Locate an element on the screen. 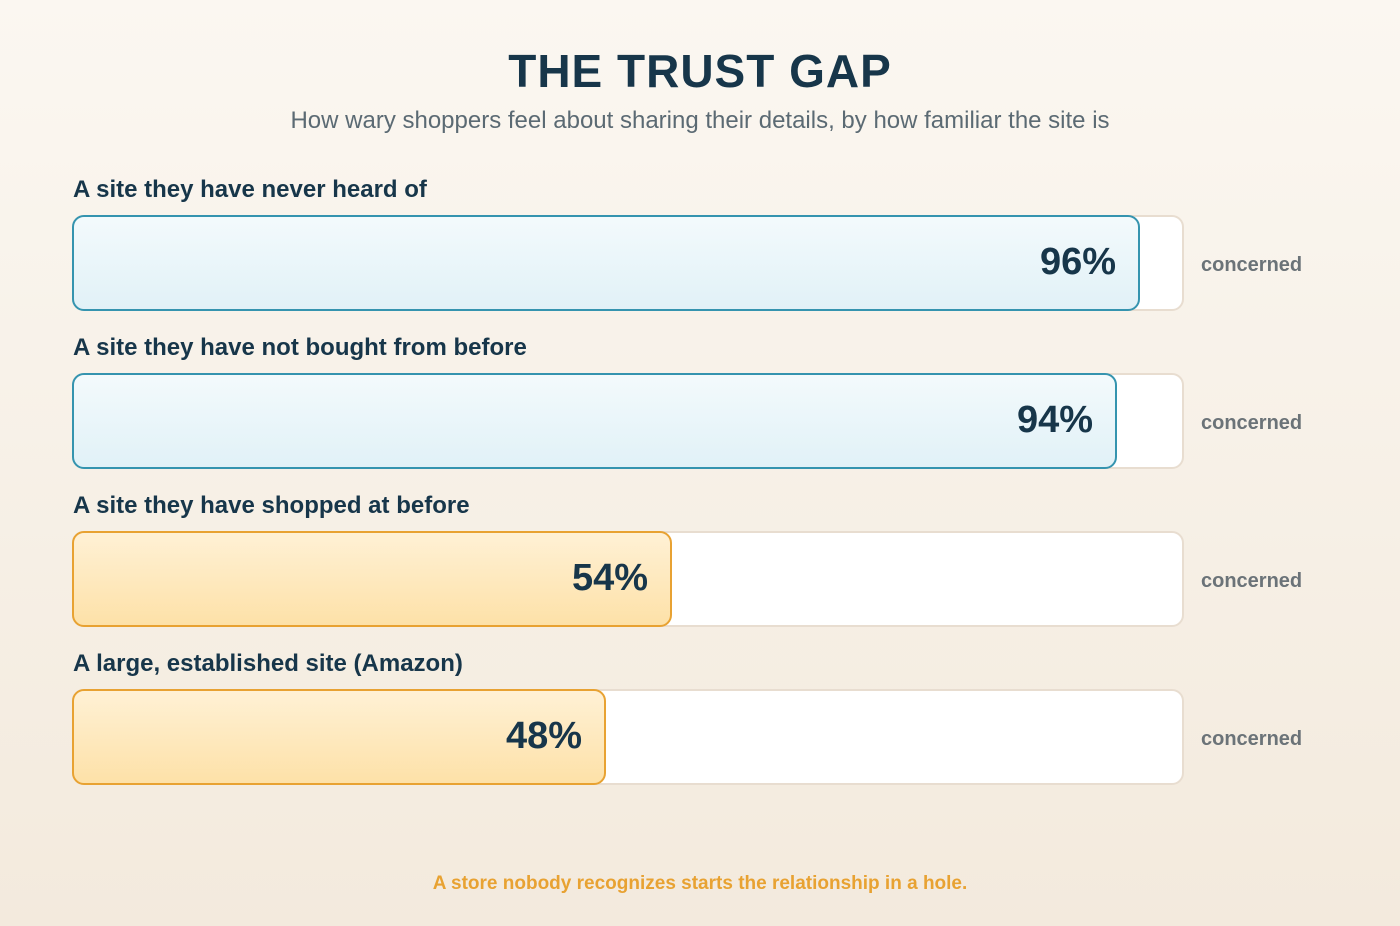 This screenshot has height=926, width=1400. value-label: 96% is located at coordinates (1077, 262).